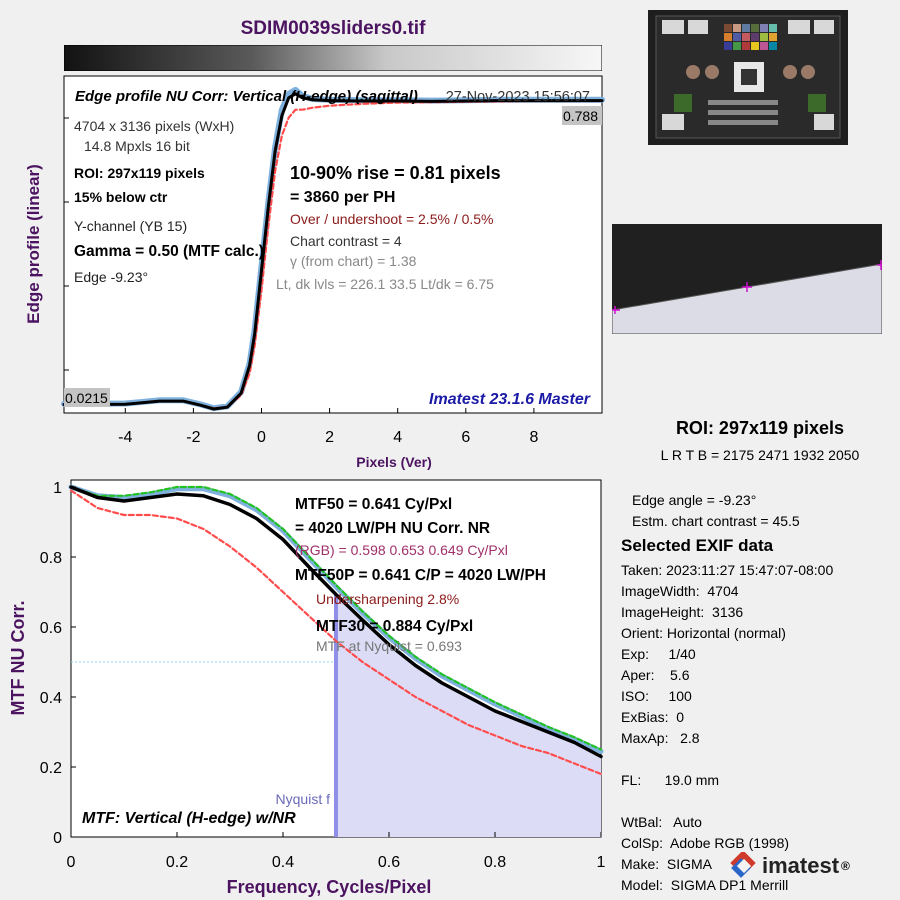 This screenshot has height=900, width=900. I want to click on chart-contrast-text: Chart contrast = 4, so click(346, 241).